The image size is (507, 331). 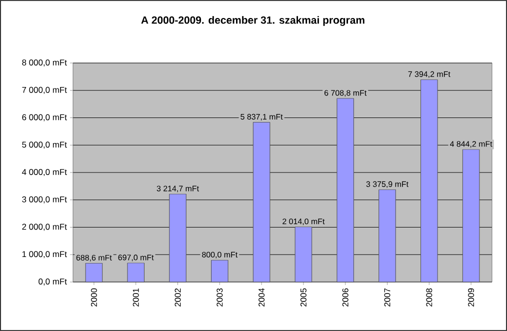 I want to click on x-tick-label: 2007, so click(x=387, y=297).